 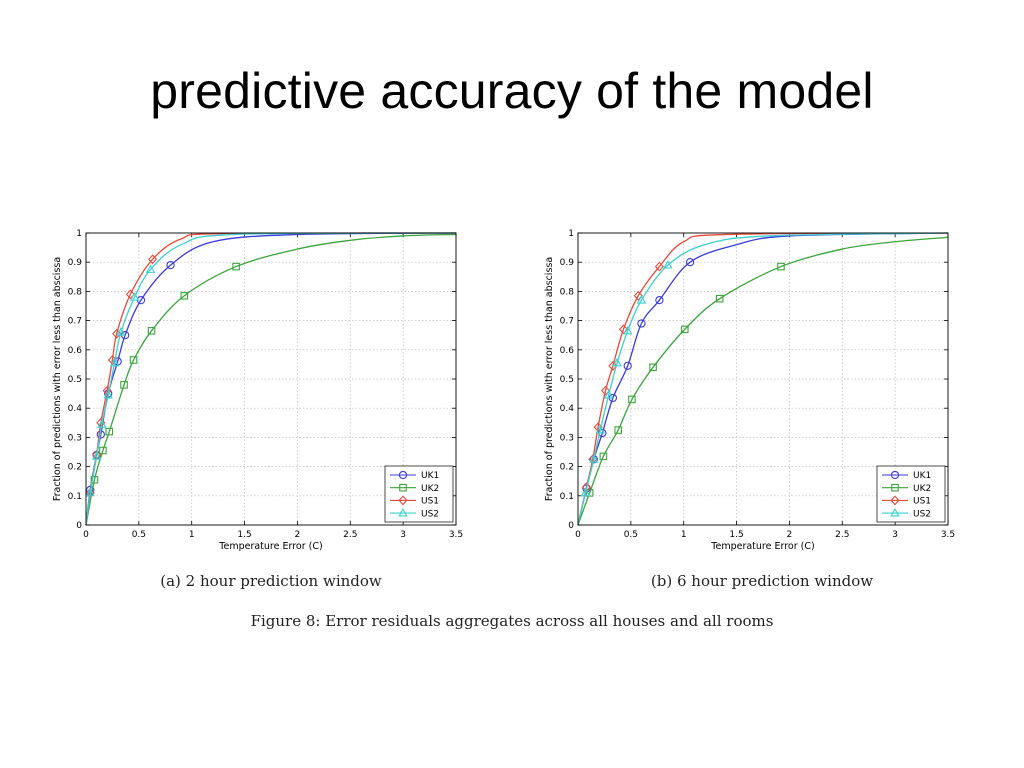 I want to click on chart-a-xtick-label: 1.5, so click(x=244, y=535).